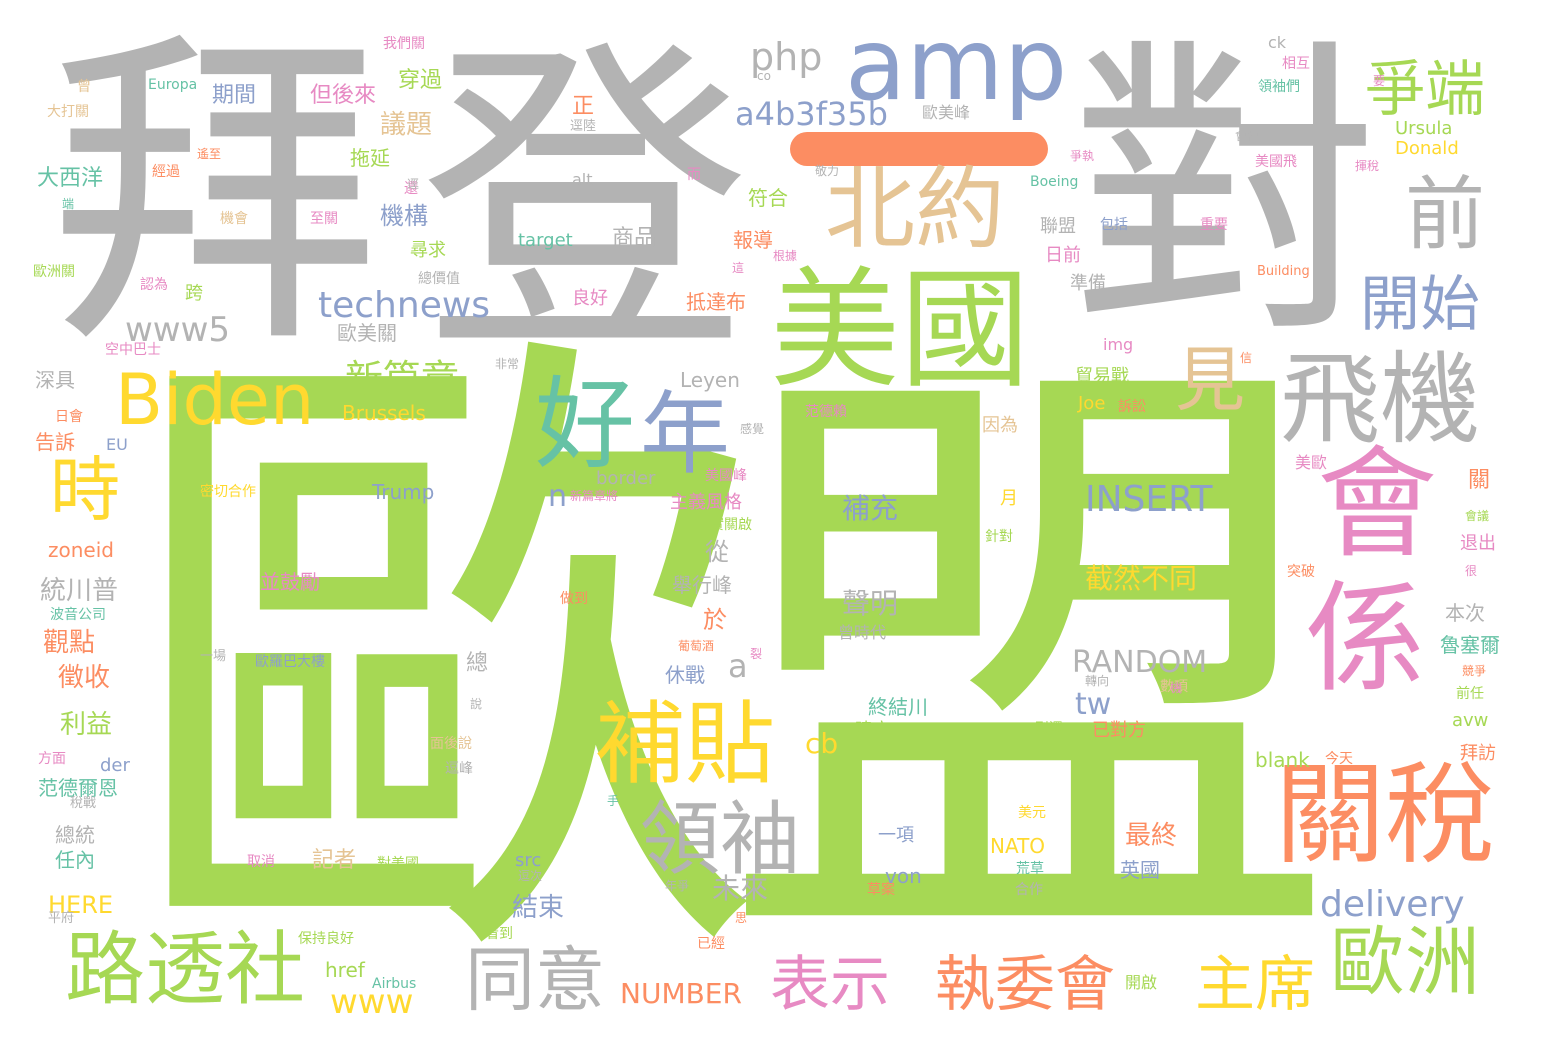  What do you see at coordinates (290, 582) in the screenshot?
I see `word: 並鼓勵` at bounding box center [290, 582].